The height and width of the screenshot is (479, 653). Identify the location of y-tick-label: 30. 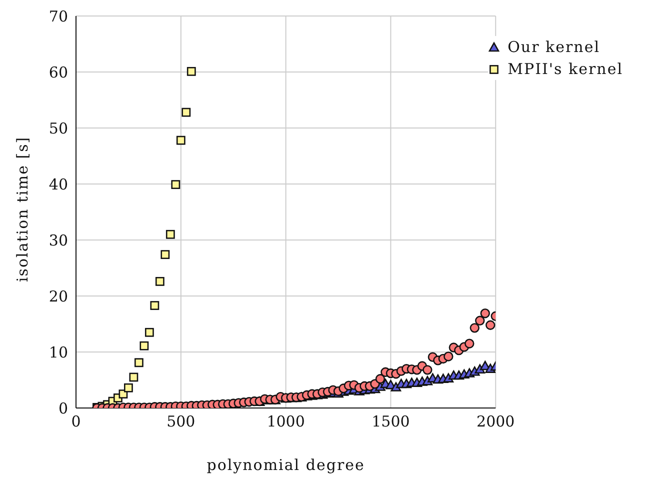
(58, 240).